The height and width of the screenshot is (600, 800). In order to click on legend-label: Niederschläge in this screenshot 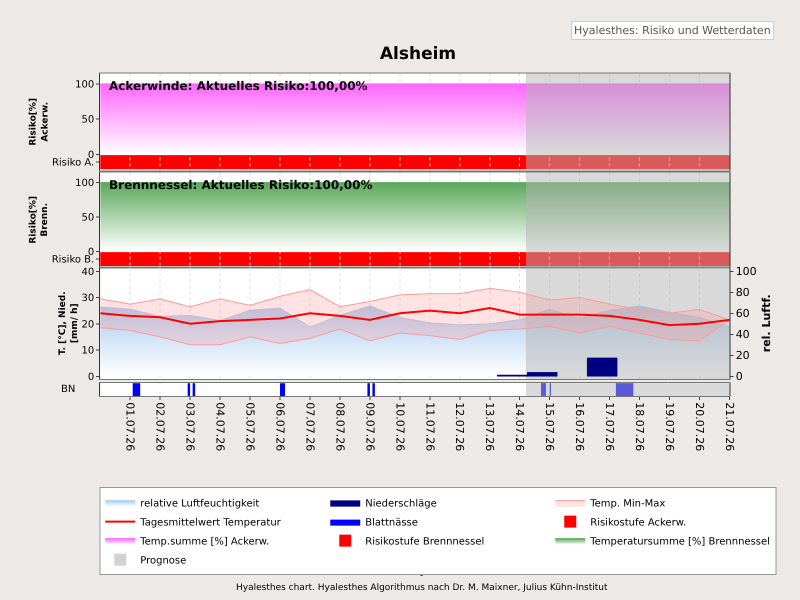, I will do `click(401, 504)`.